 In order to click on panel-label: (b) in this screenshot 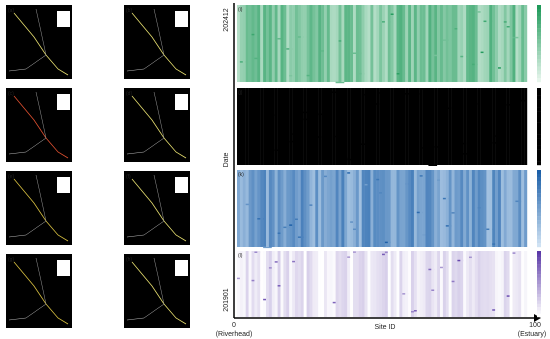, I will do `click(129, 11)`.